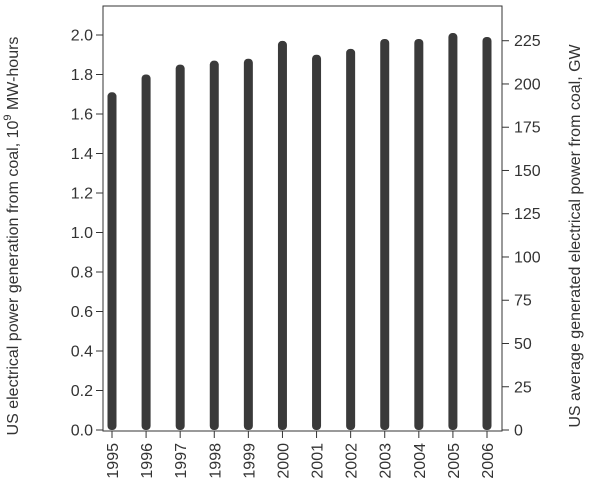  Describe the element at coordinates (488, 461) in the screenshot. I see `x-tick-label-2006: 2006` at that location.